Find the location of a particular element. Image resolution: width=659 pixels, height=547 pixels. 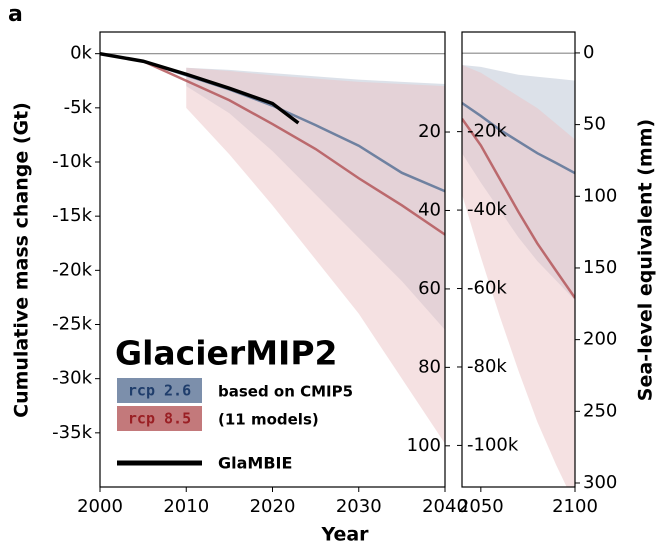

legend-label: rcp 2.6 is located at coordinates (159, 391).